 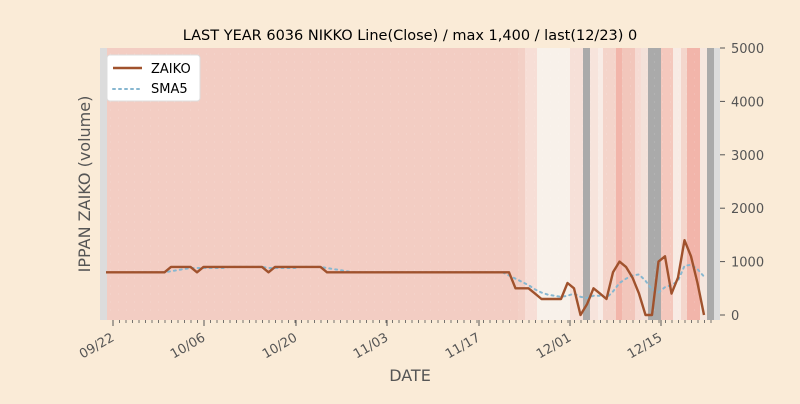 What do you see at coordinates (171, 69) in the screenshot?
I see `legend-label-zaiko: ZAIKO` at bounding box center [171, 69].